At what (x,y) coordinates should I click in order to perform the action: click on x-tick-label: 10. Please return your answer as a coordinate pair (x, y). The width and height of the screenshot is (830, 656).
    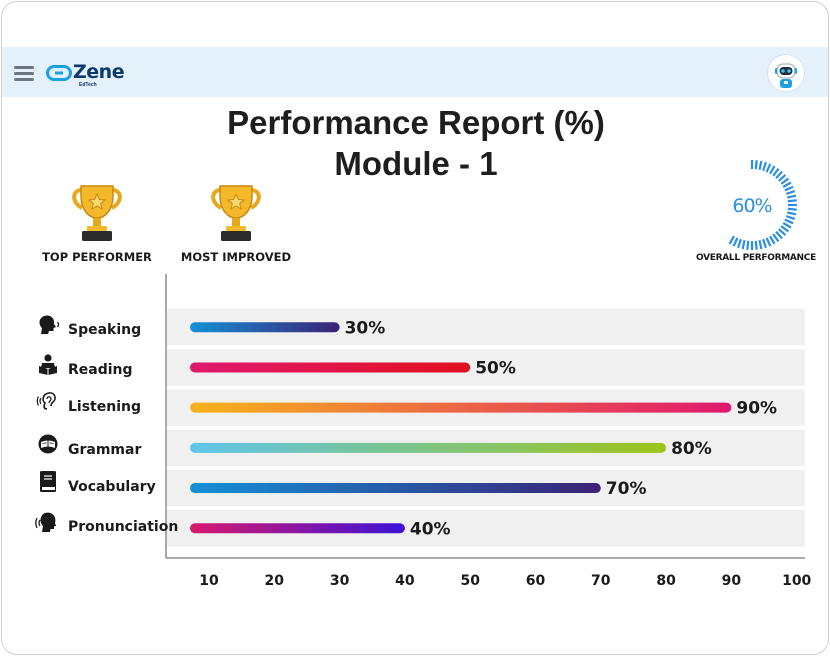
    Looking at the image, I should click on (209, 581).